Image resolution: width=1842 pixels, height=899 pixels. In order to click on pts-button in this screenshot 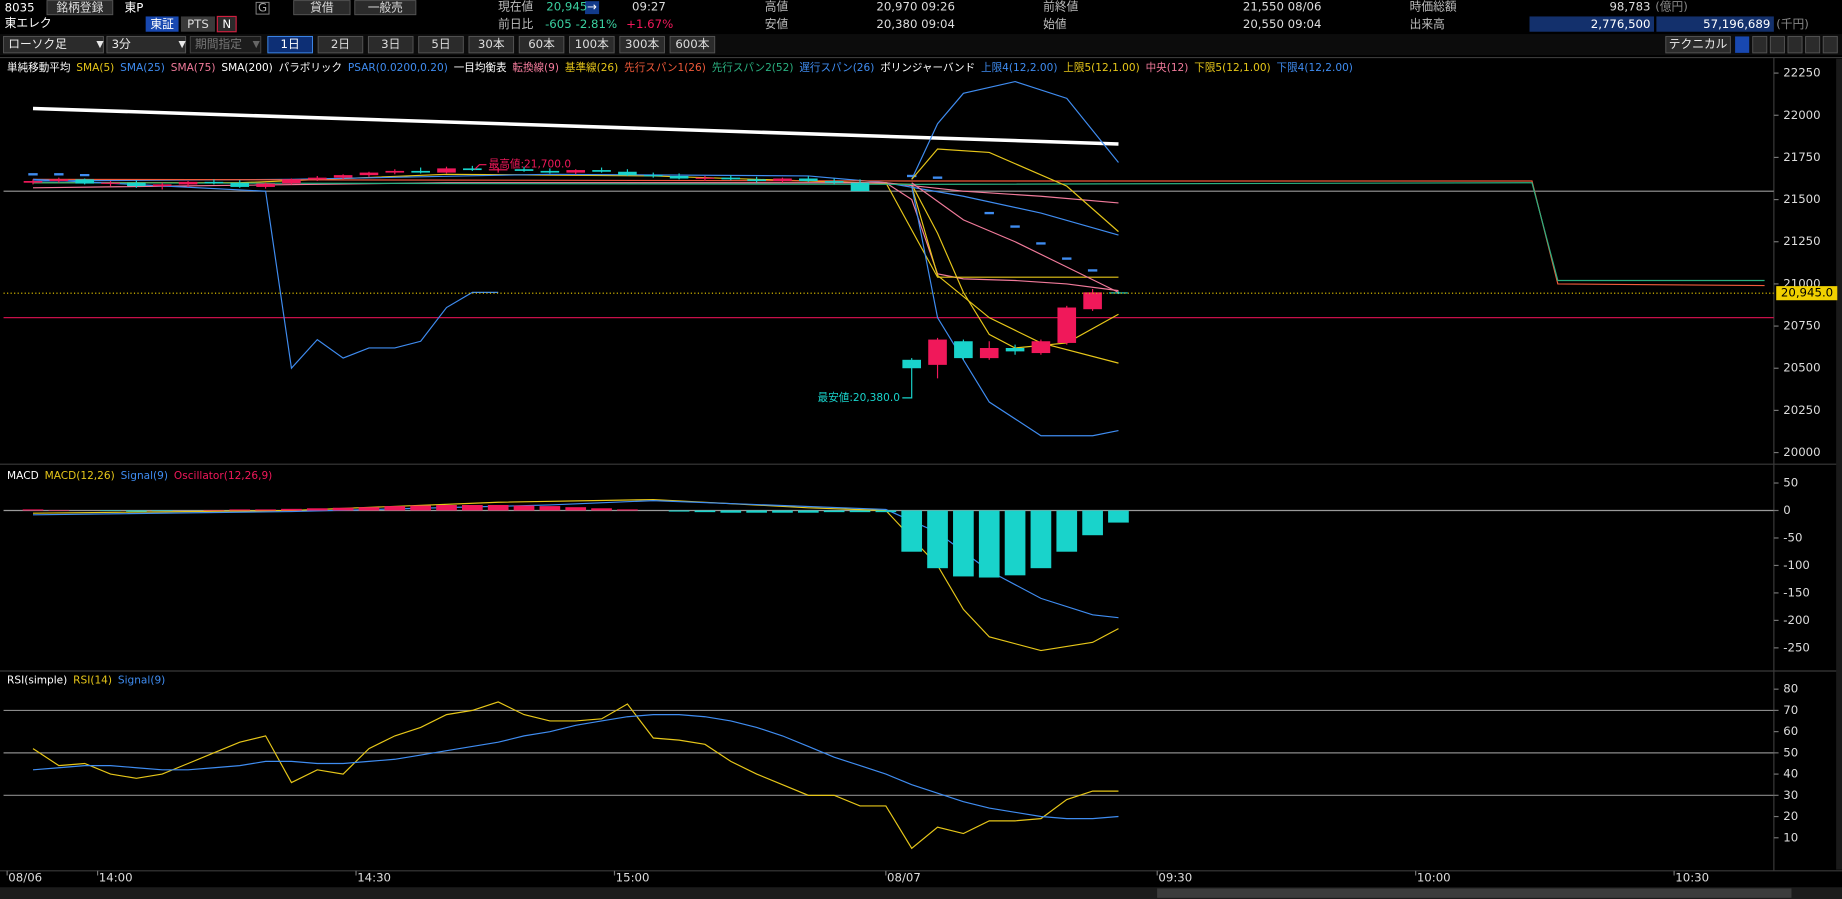, I will do `click(197, 24)`.